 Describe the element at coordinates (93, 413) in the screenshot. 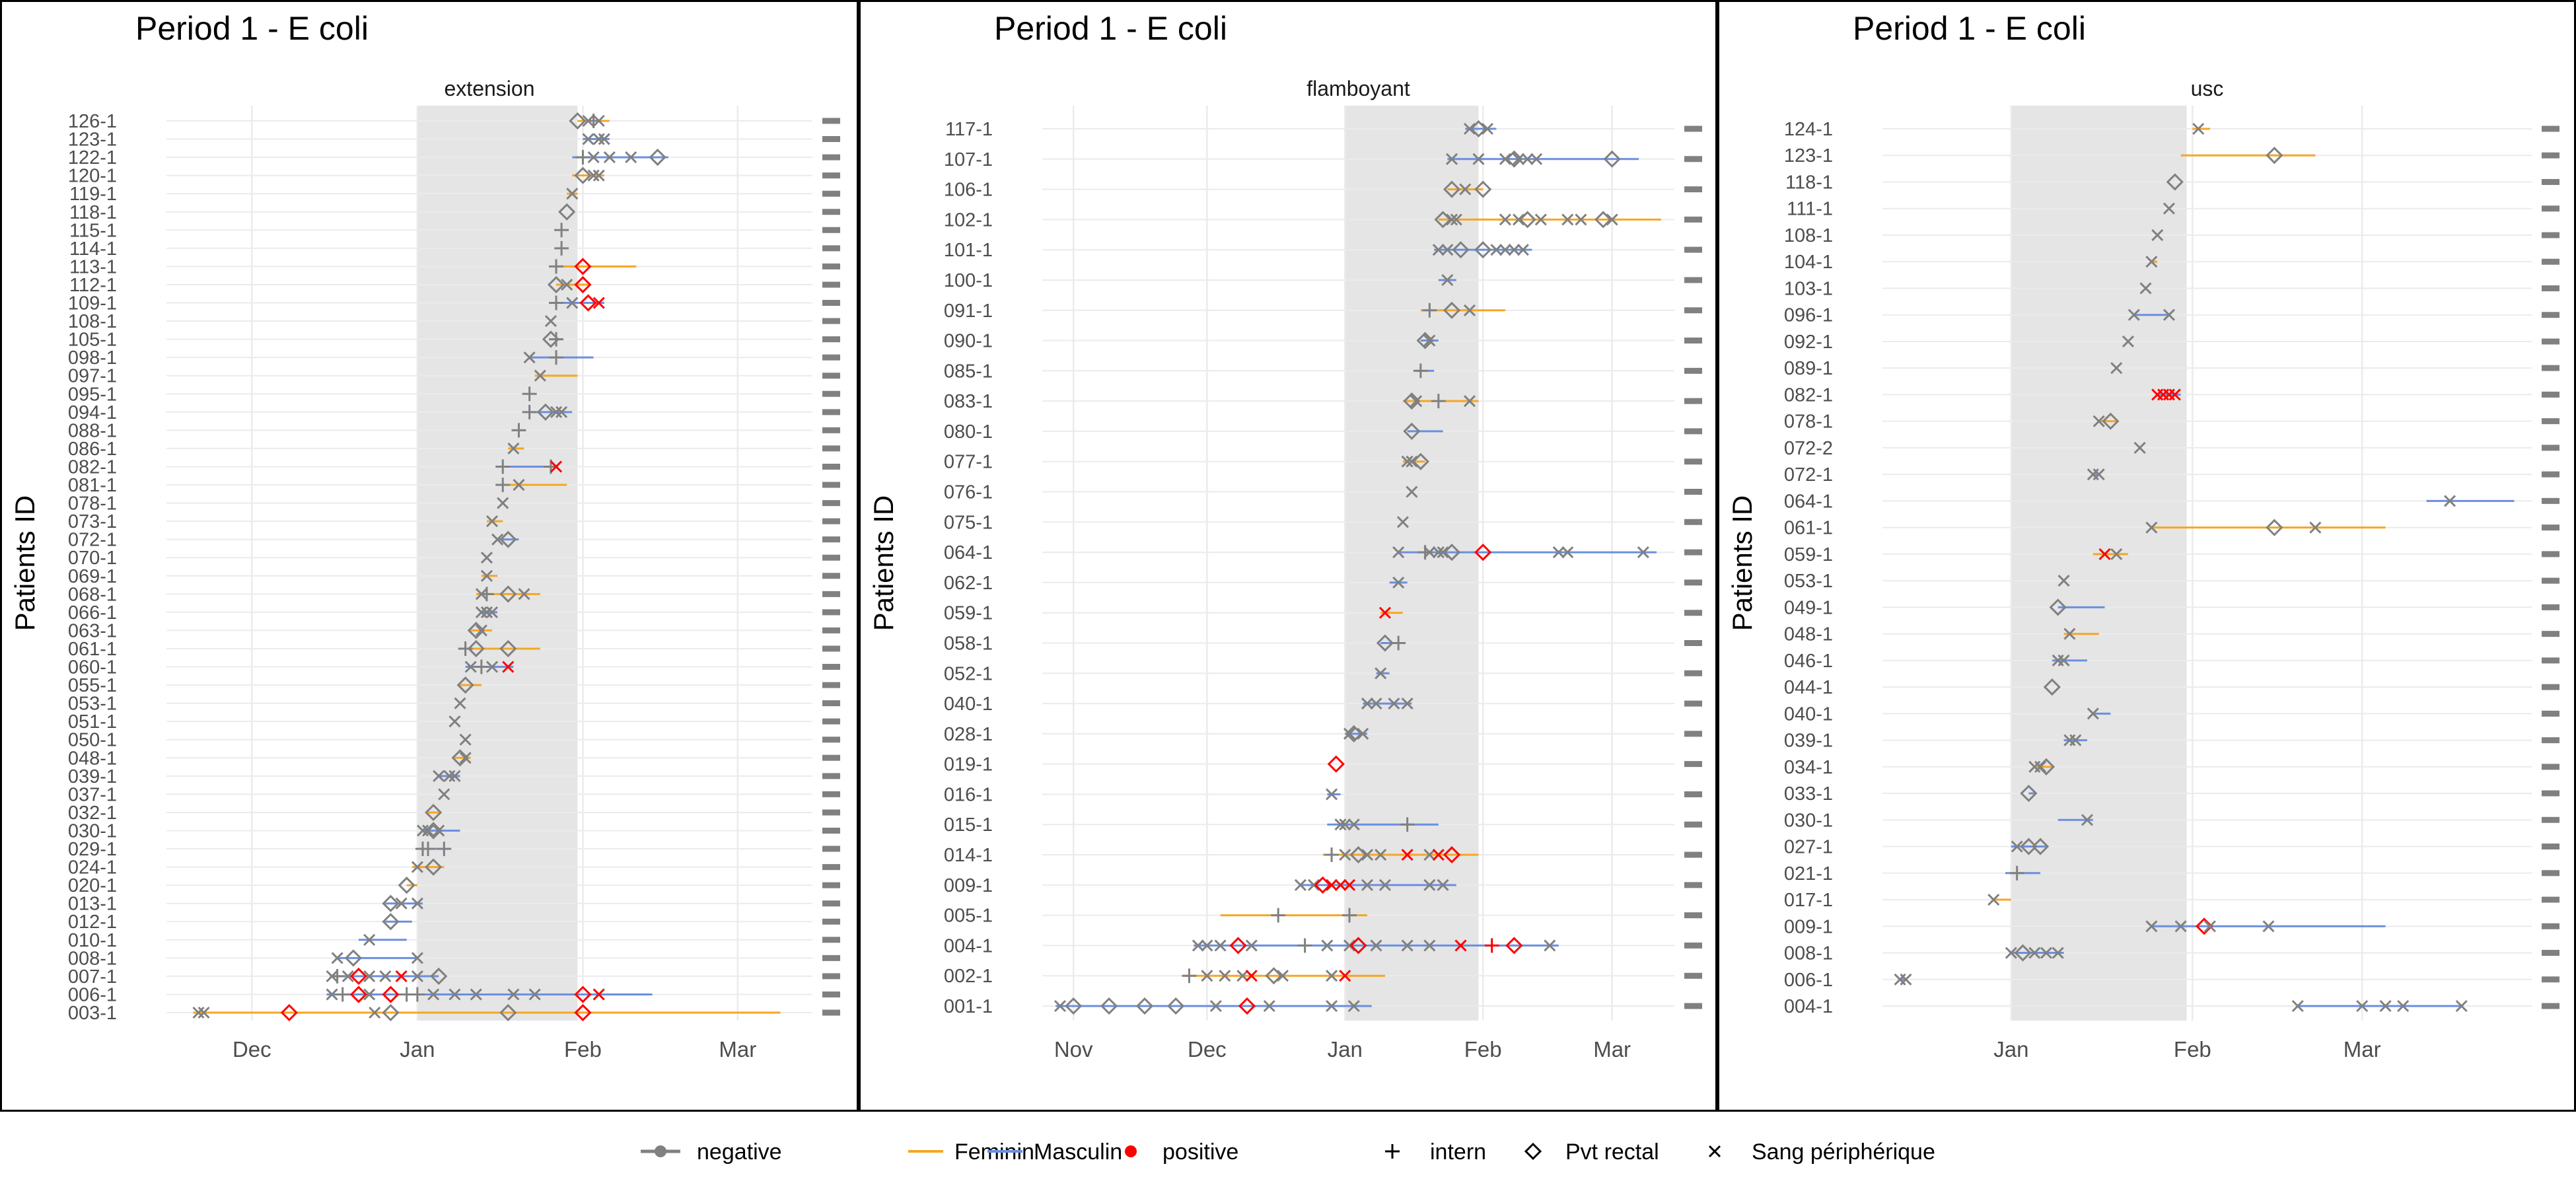

I see `y-tick-label: 094-1` at that location.